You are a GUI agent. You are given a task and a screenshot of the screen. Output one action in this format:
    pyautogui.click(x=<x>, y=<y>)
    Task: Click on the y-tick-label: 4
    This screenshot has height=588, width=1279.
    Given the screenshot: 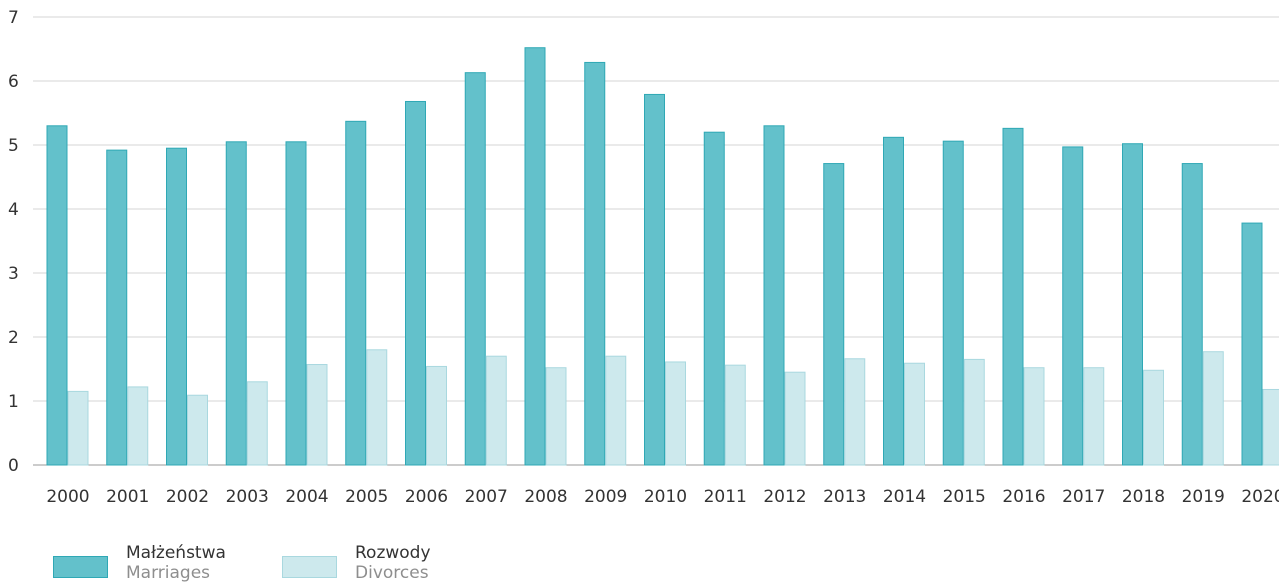 What is the action you would take?
    pyautogui.click(x=13, y=210)
    